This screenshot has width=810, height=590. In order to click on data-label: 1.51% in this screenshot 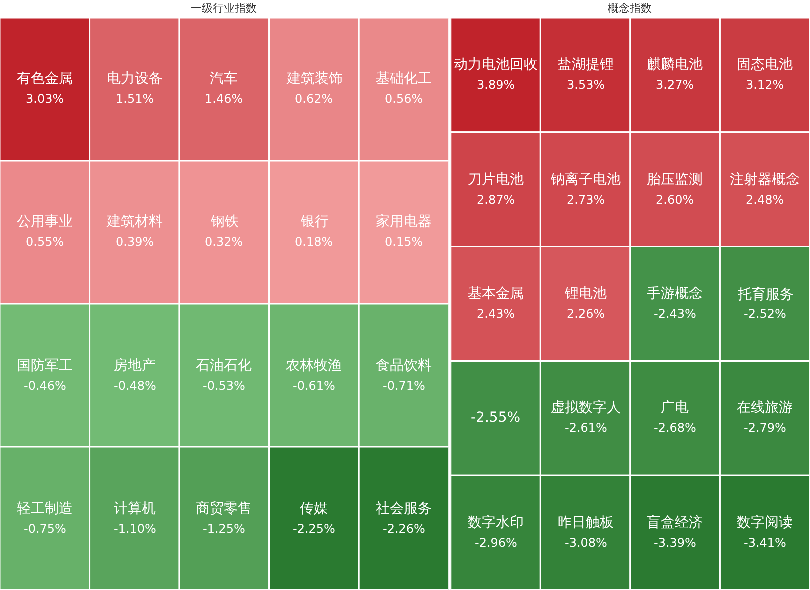, I will do `click(135, 99)`.